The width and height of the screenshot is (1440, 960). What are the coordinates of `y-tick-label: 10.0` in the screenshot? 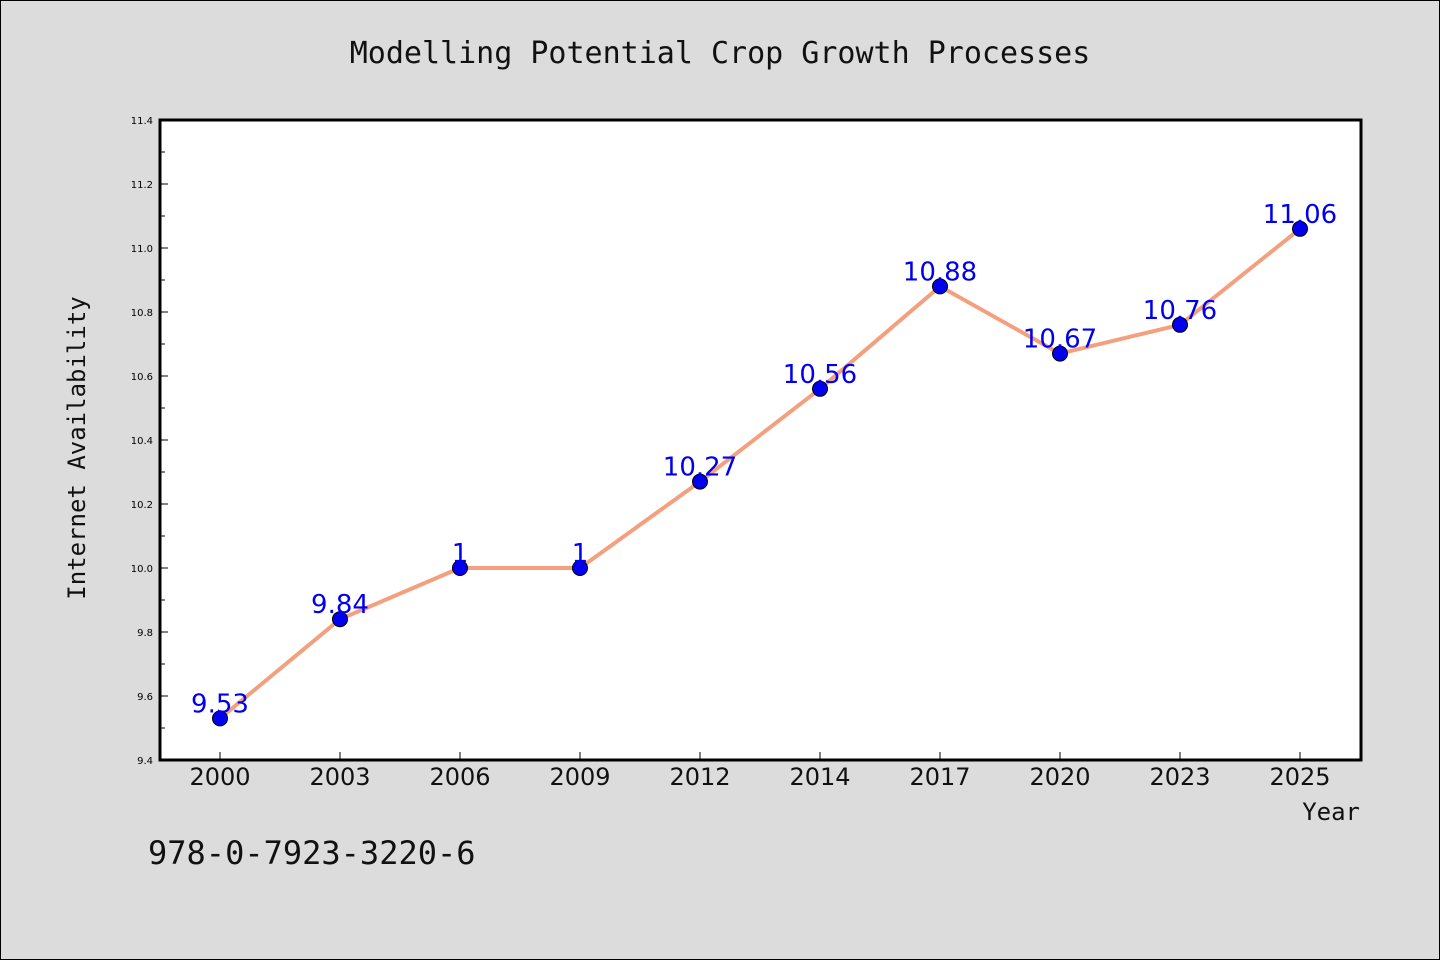 It's located at (142, 569).